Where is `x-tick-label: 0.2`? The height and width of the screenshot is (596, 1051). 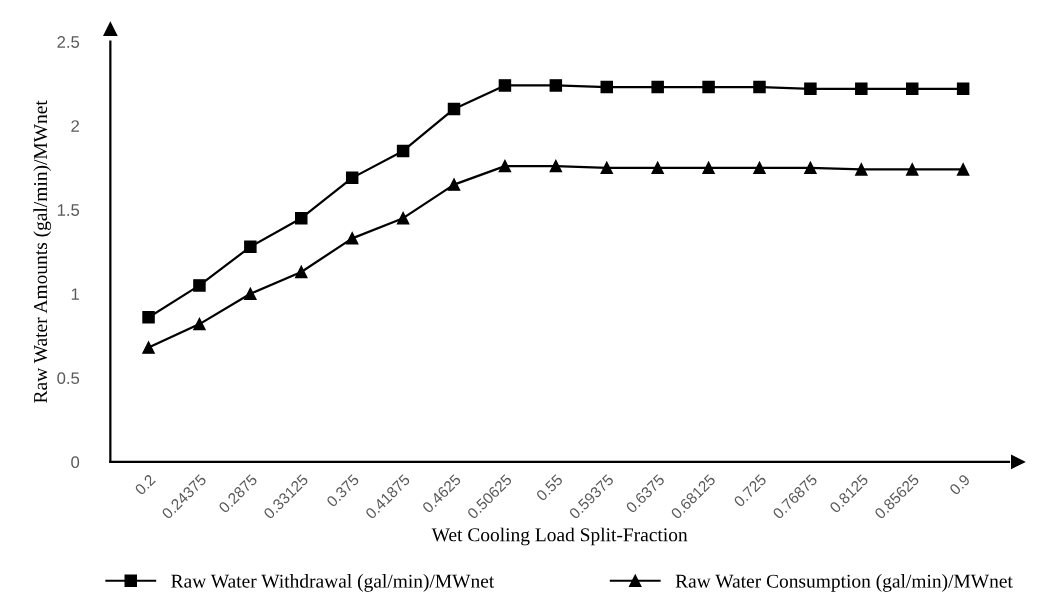
x-tick-label: 0.2 is located at coordinates (145, 484).